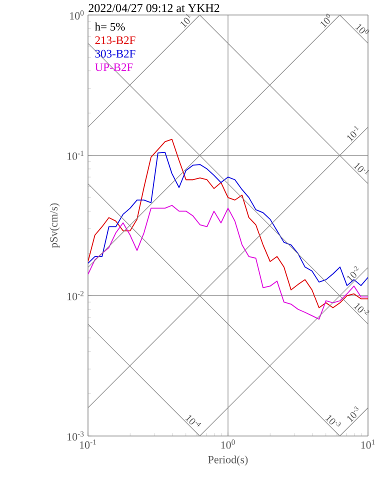 The height and width of the screenshot is (478, 382). What do you see at coordinates (76, 436) in the screenshot?
I see `y-tick-label: 10$^{-3}$` at bounding box center [76, 436].